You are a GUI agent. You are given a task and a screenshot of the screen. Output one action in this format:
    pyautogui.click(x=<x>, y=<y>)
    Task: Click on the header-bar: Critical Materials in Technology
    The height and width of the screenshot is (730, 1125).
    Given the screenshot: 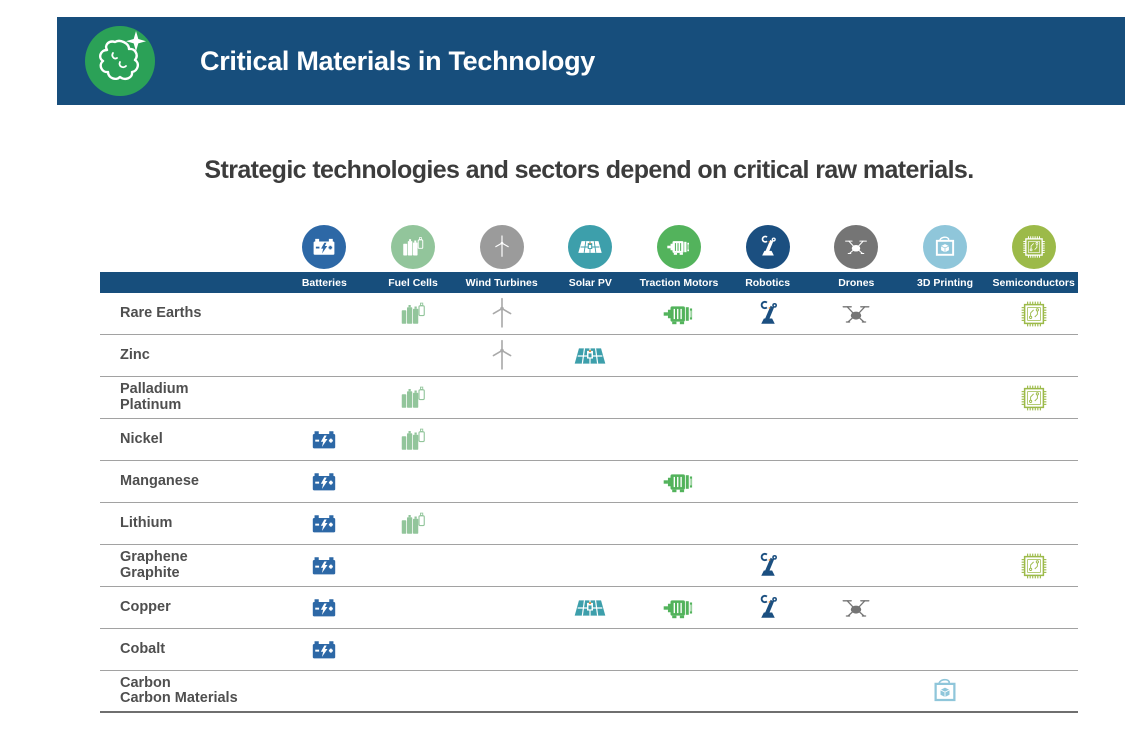 What is the action you would take?
    pyautogui.click(x=591, y=61)
    